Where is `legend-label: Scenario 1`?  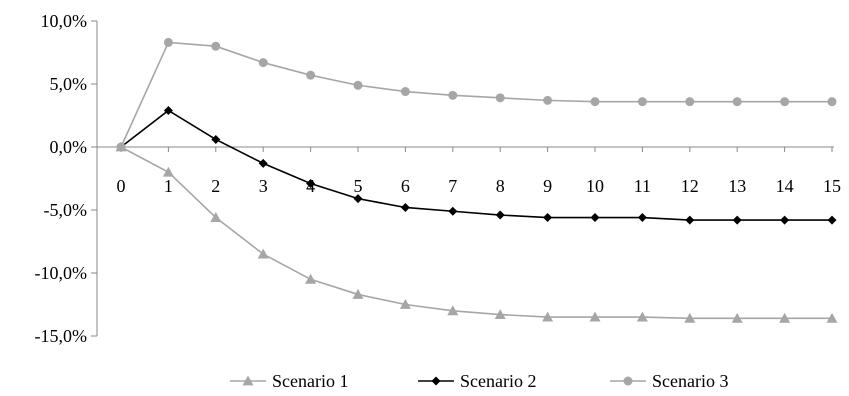 legend-label: Scenario 1 is located at coordinates (310, 381).